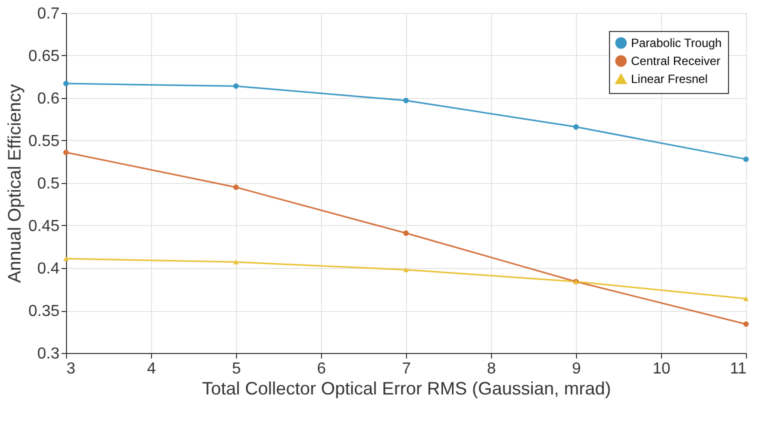  What do you see at coordinates (48, 354) in the screenshot?
I see `y-tick-label: 0.3` at bounding box center [48, 354].